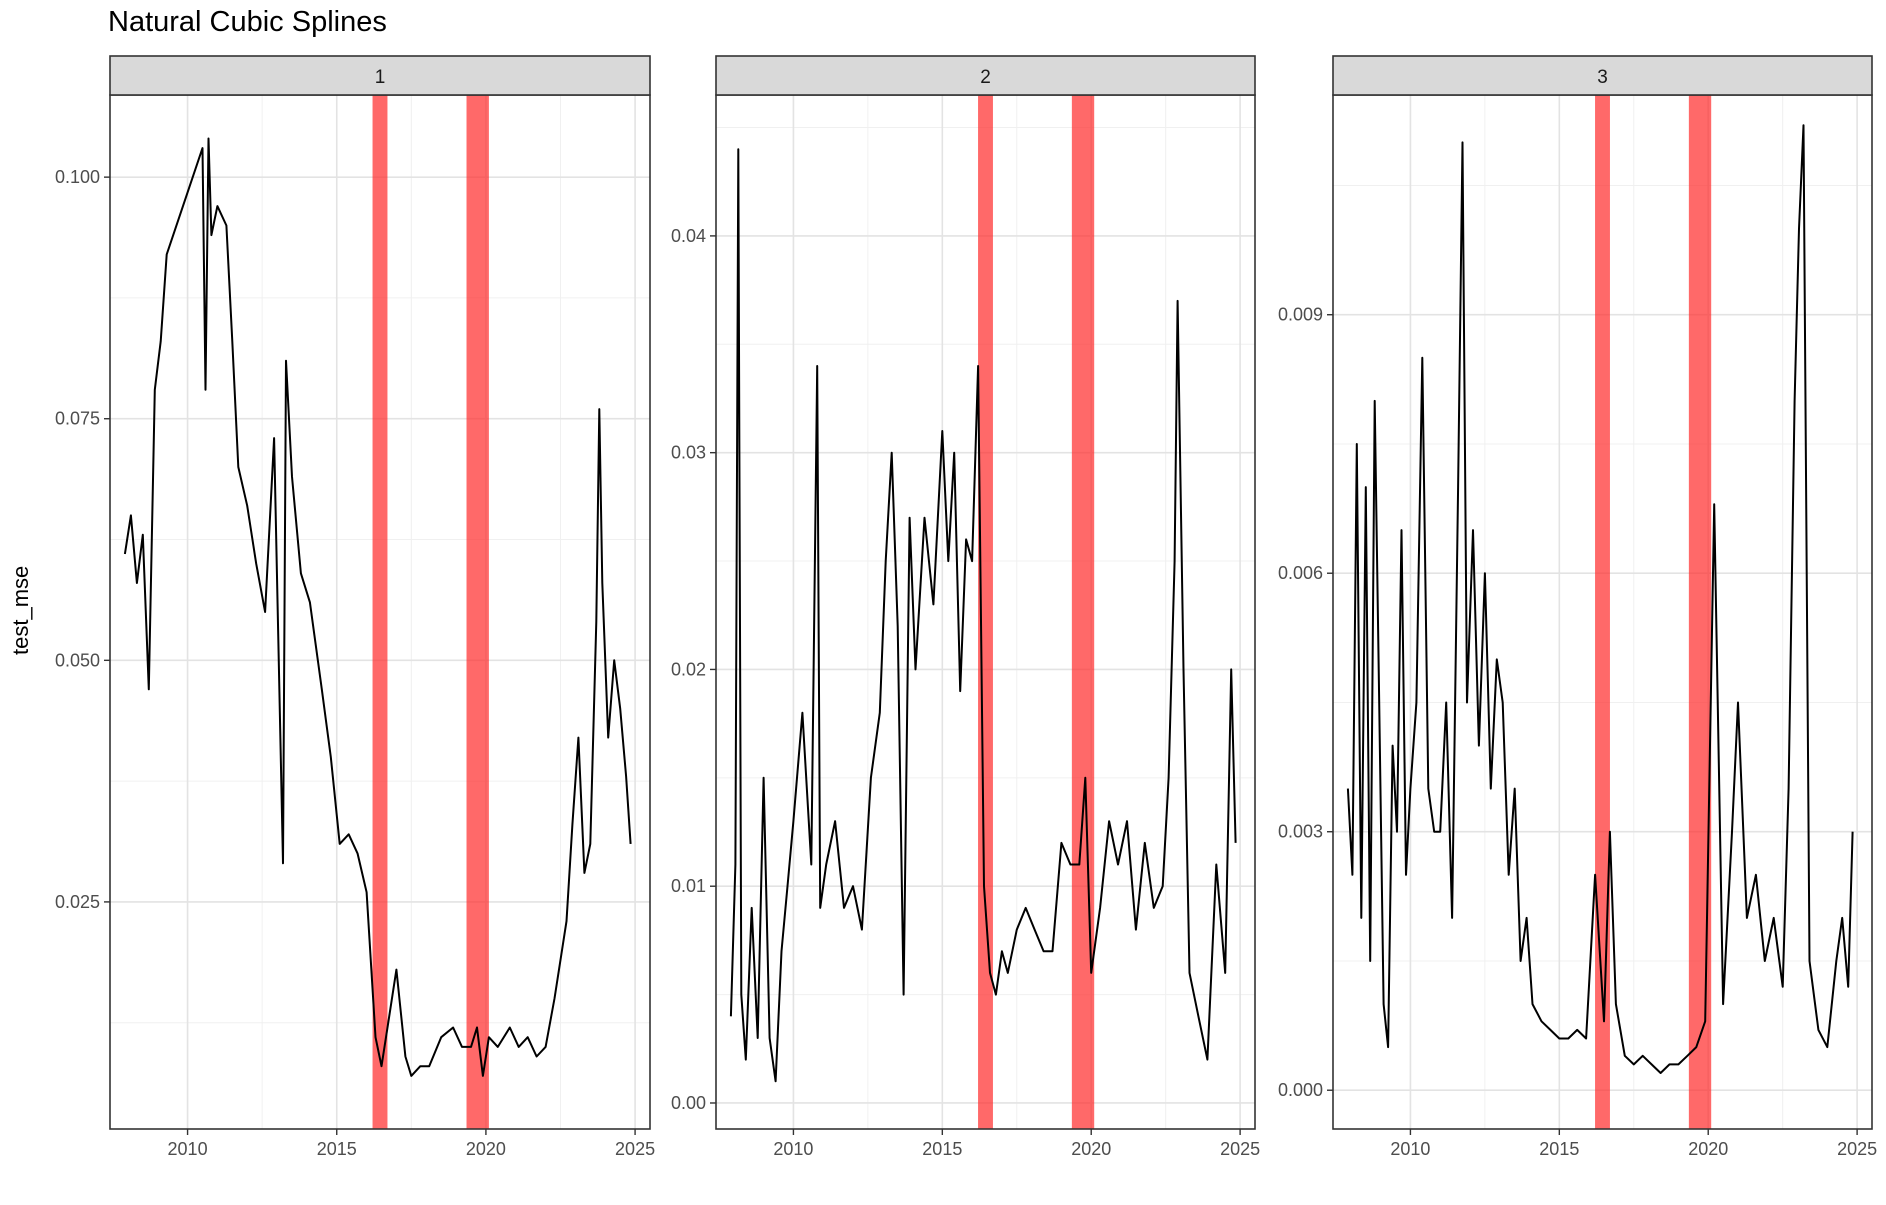 The height and width of the screenshot is (1205, 1886). Describe the element at coordinates (1300, 1090) in the screenshot. I see `y-tick-label: 0.000` at that location.